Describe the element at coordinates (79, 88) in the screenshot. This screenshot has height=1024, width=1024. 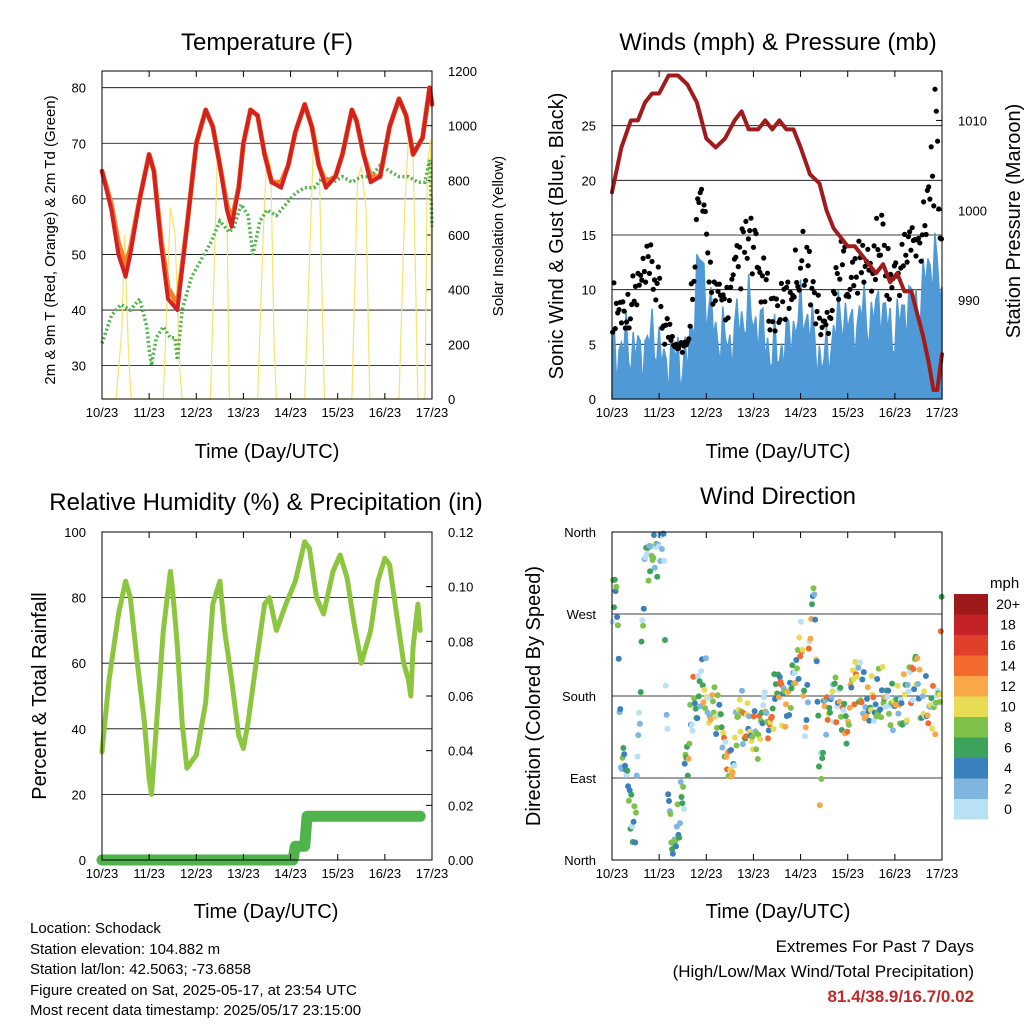
I see `y-tick-label: 80` at that location.